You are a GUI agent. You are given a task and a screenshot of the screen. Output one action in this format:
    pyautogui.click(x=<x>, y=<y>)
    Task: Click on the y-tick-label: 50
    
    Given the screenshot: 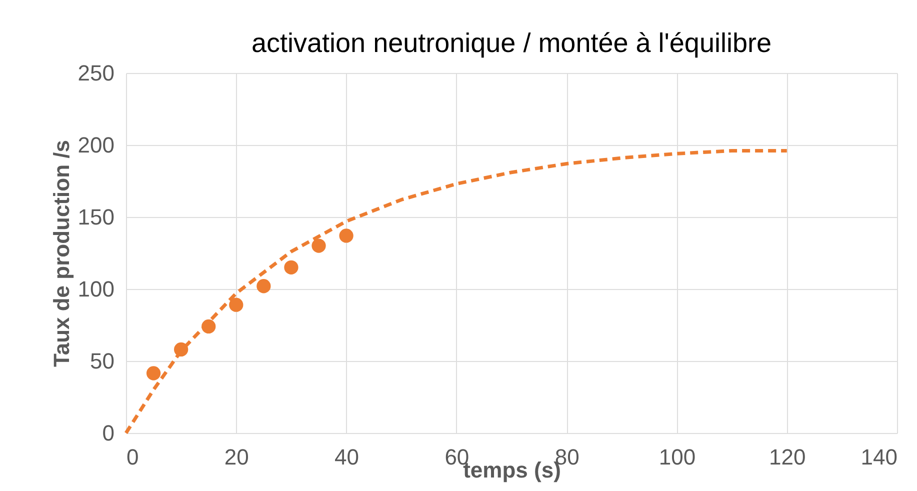 What is the action you would take?
    pyautogui.click(x=102, y=361)
    